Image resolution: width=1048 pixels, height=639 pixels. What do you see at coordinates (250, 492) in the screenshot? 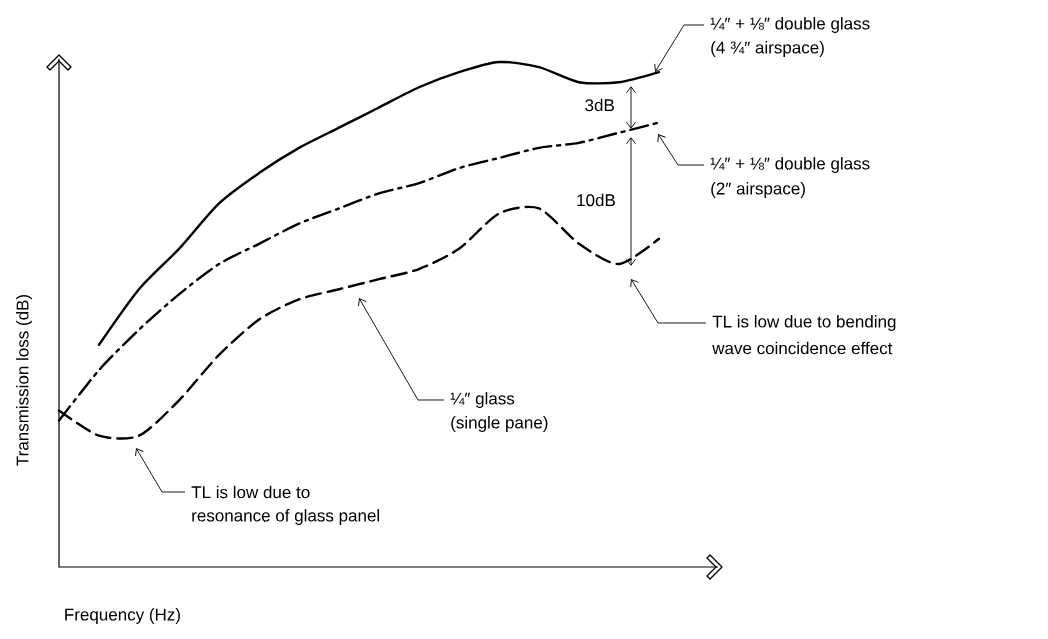
I see `annotation: TL is low due to` at bounding box center [250, 492].